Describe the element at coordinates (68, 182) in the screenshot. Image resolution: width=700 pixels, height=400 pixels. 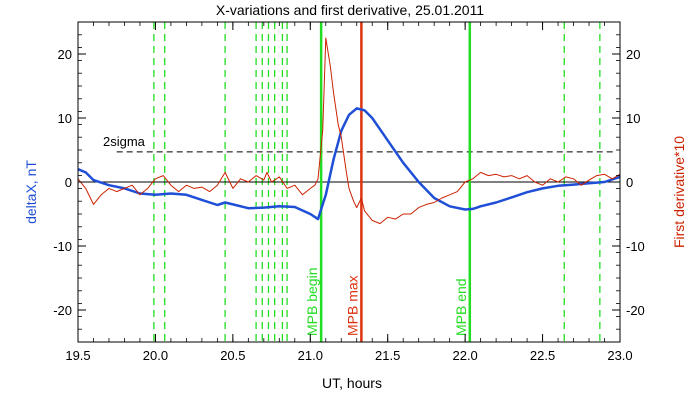
I see `y-tick-label-left-2: 0` at that location.